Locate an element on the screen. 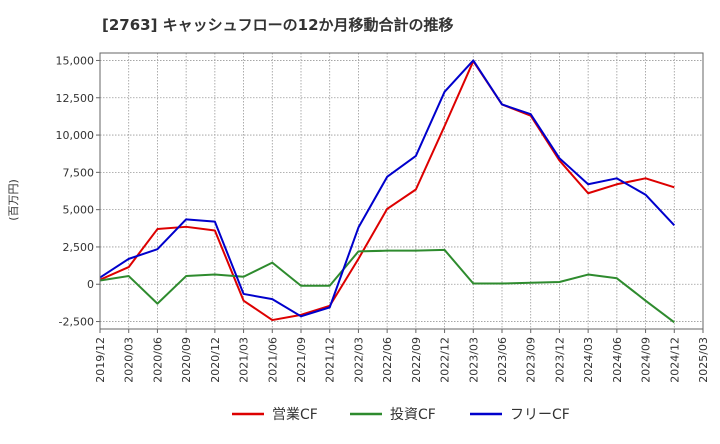 Image resolution: width=720 pixels, height=444 pixels. legend: 営業CF 投資CF フリーCF is located at coordinates (401, 415).